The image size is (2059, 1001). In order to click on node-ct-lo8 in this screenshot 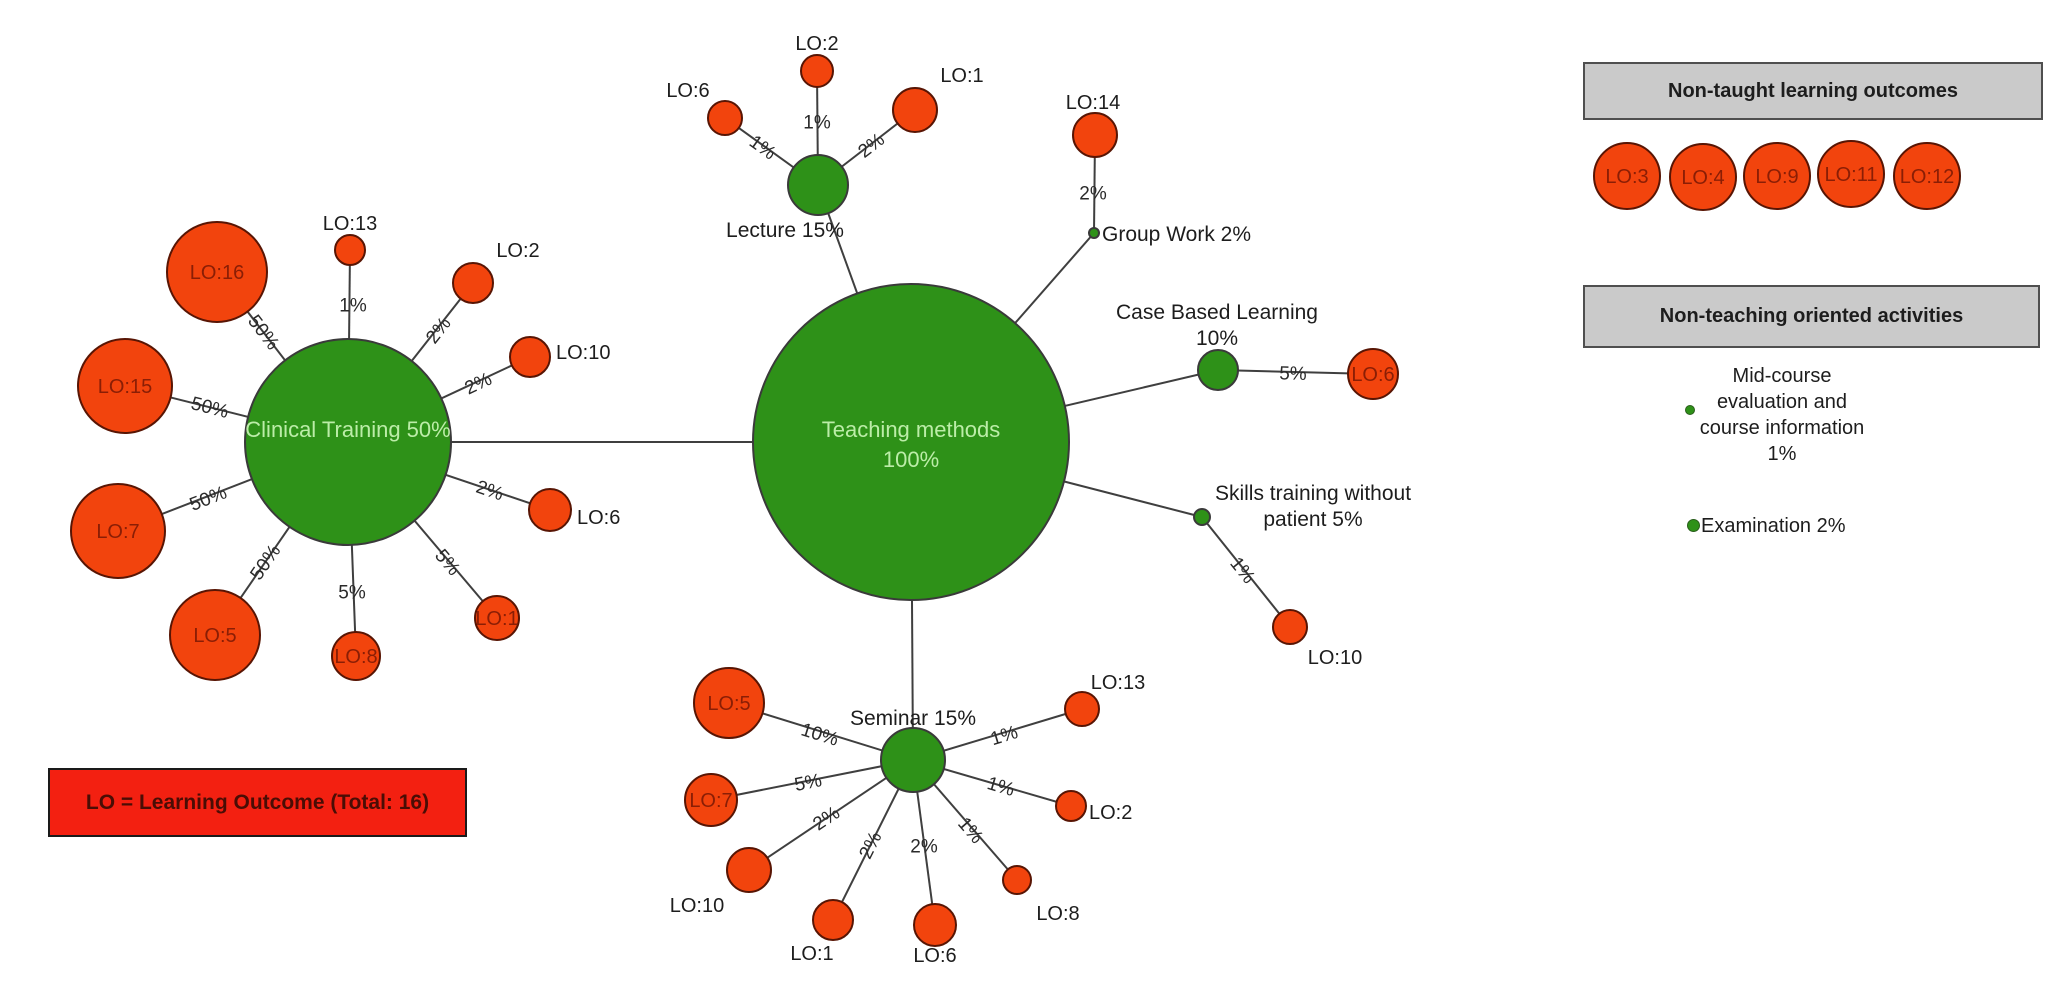, I will do `click(356, 656)`.